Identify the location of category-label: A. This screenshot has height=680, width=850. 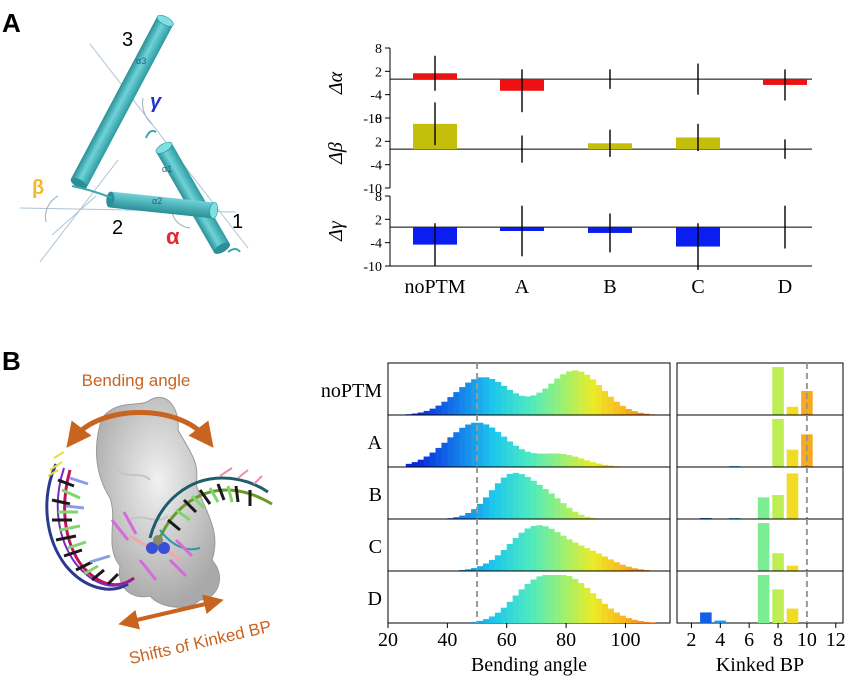
(522, 287).